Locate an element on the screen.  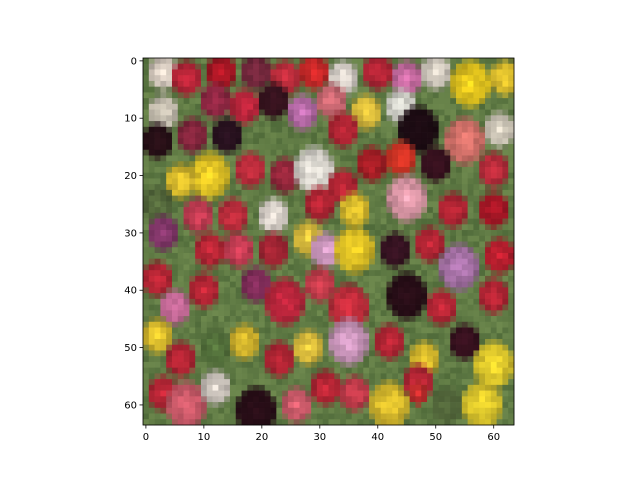
y-tick-label: 30 is located at coordinates (130, 233).